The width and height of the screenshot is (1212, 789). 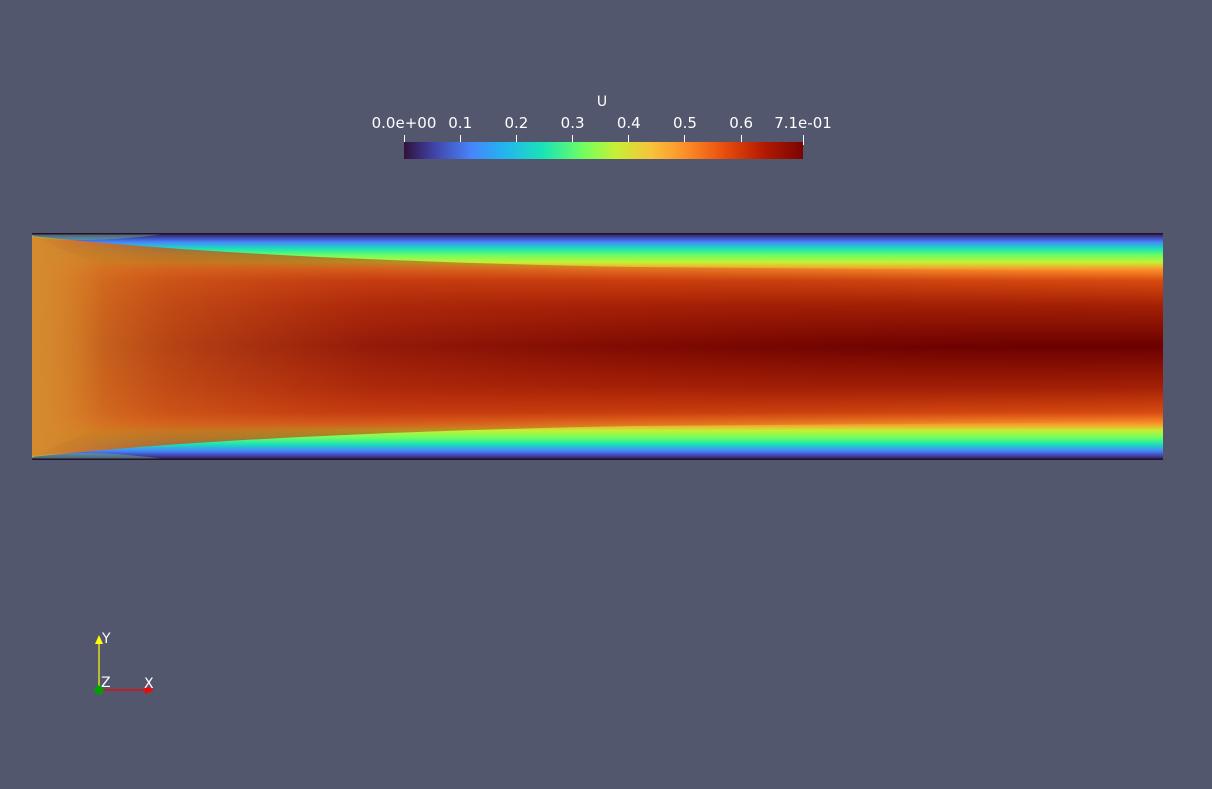 I want to click on scalar-bar-tick-label: 0.6, so click(x=741, y=123).